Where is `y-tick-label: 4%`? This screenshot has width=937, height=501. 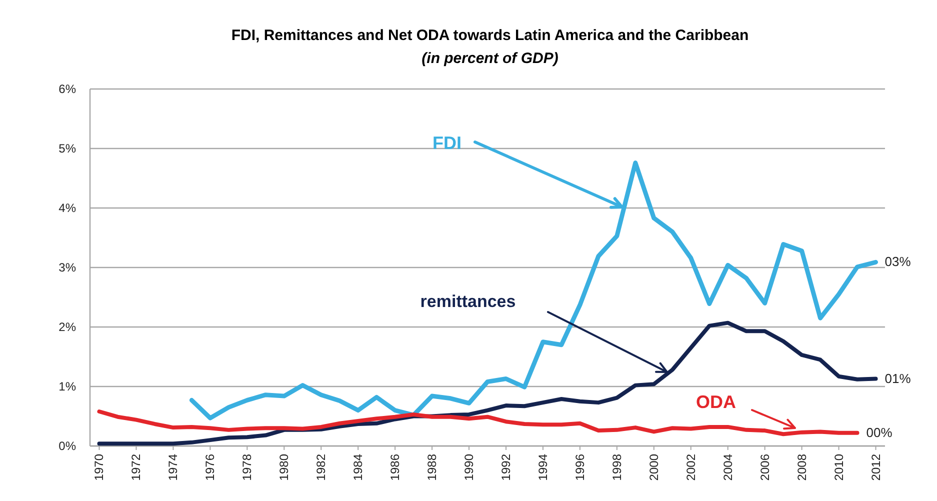
y-tick-label: 4% is located at coordinates (67, 208).